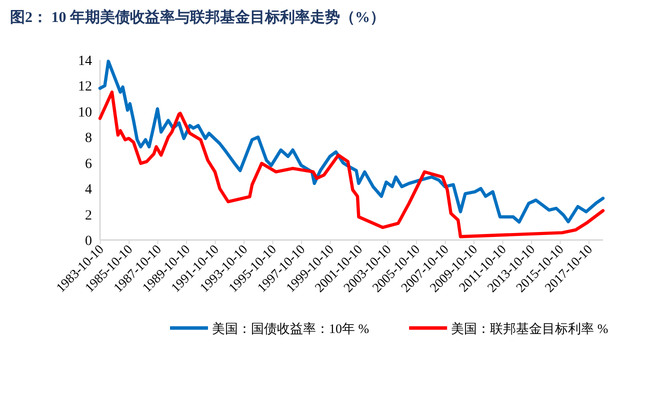 The height and width of the screenshot is (394, 661). I want to click on y-tick-label: 4, so click(88, 190).